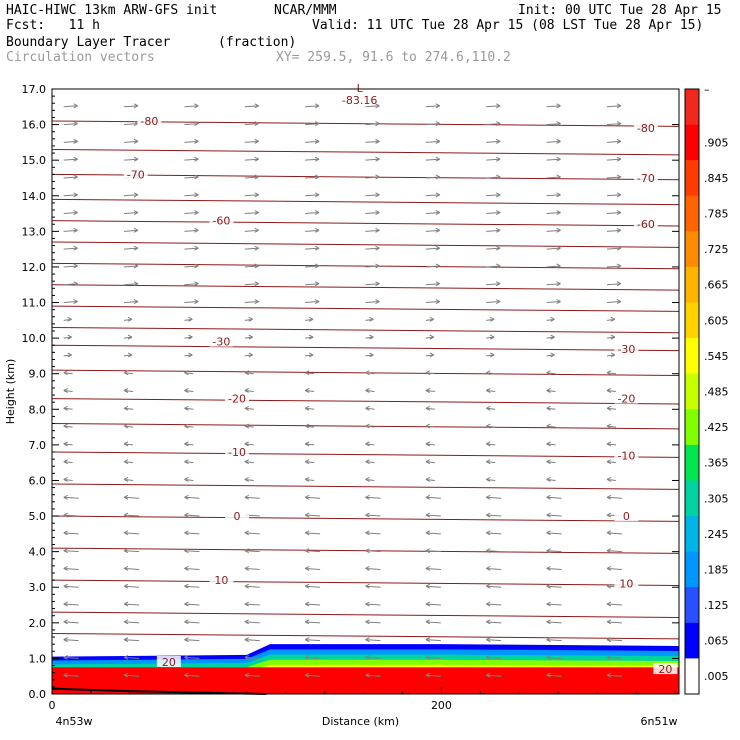 This screenshot has height=740, width=740. Describe the element at coordinates (34, 196) in the screenshot. I see `y-tick-label: 14.0` at that location.